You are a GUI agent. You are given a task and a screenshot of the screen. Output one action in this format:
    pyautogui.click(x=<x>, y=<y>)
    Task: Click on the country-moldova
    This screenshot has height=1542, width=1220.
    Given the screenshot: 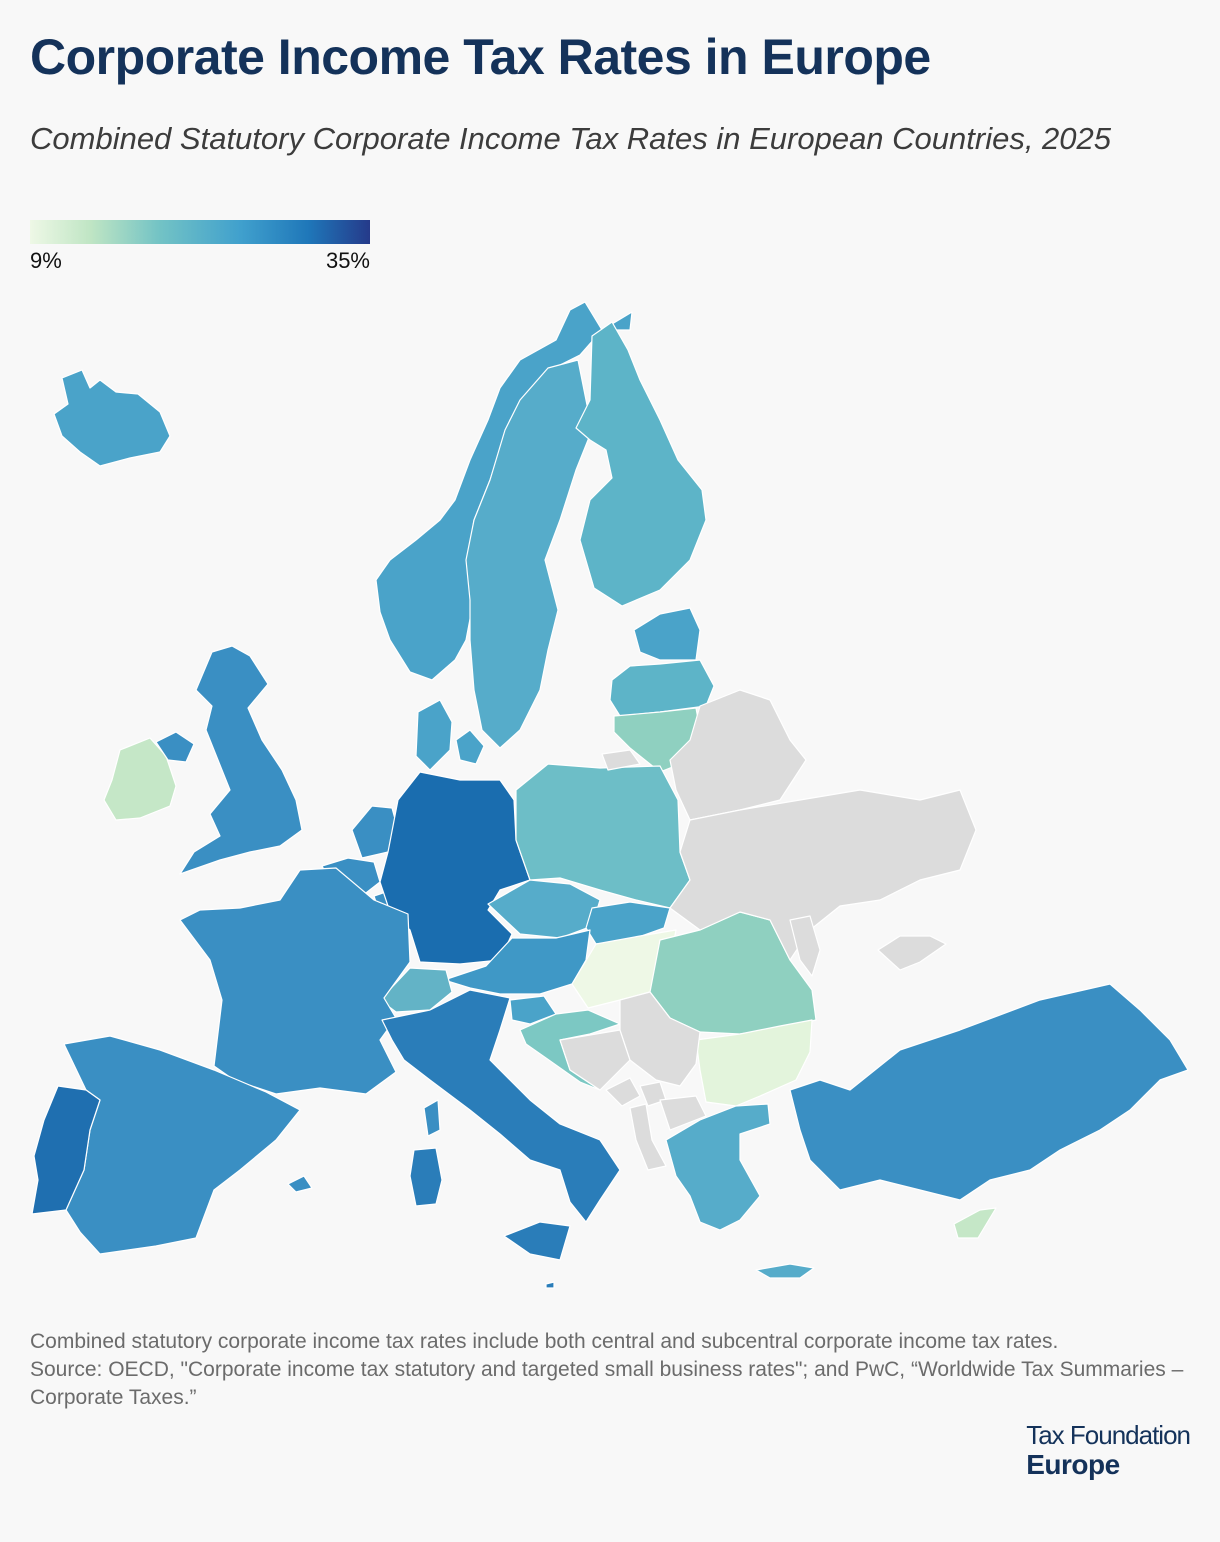 What is the action you would take?
    pyautogui.click(x=805, y=946)
    